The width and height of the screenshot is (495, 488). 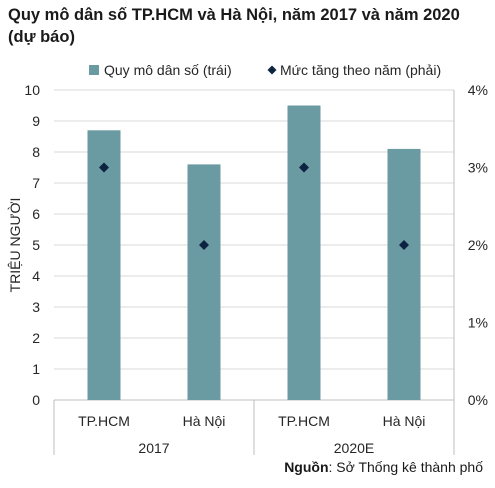 I want to click on left-axis-ticks: 0 1 2 3 4 5 6 7 8 9 10, so click(x=32, y=245).